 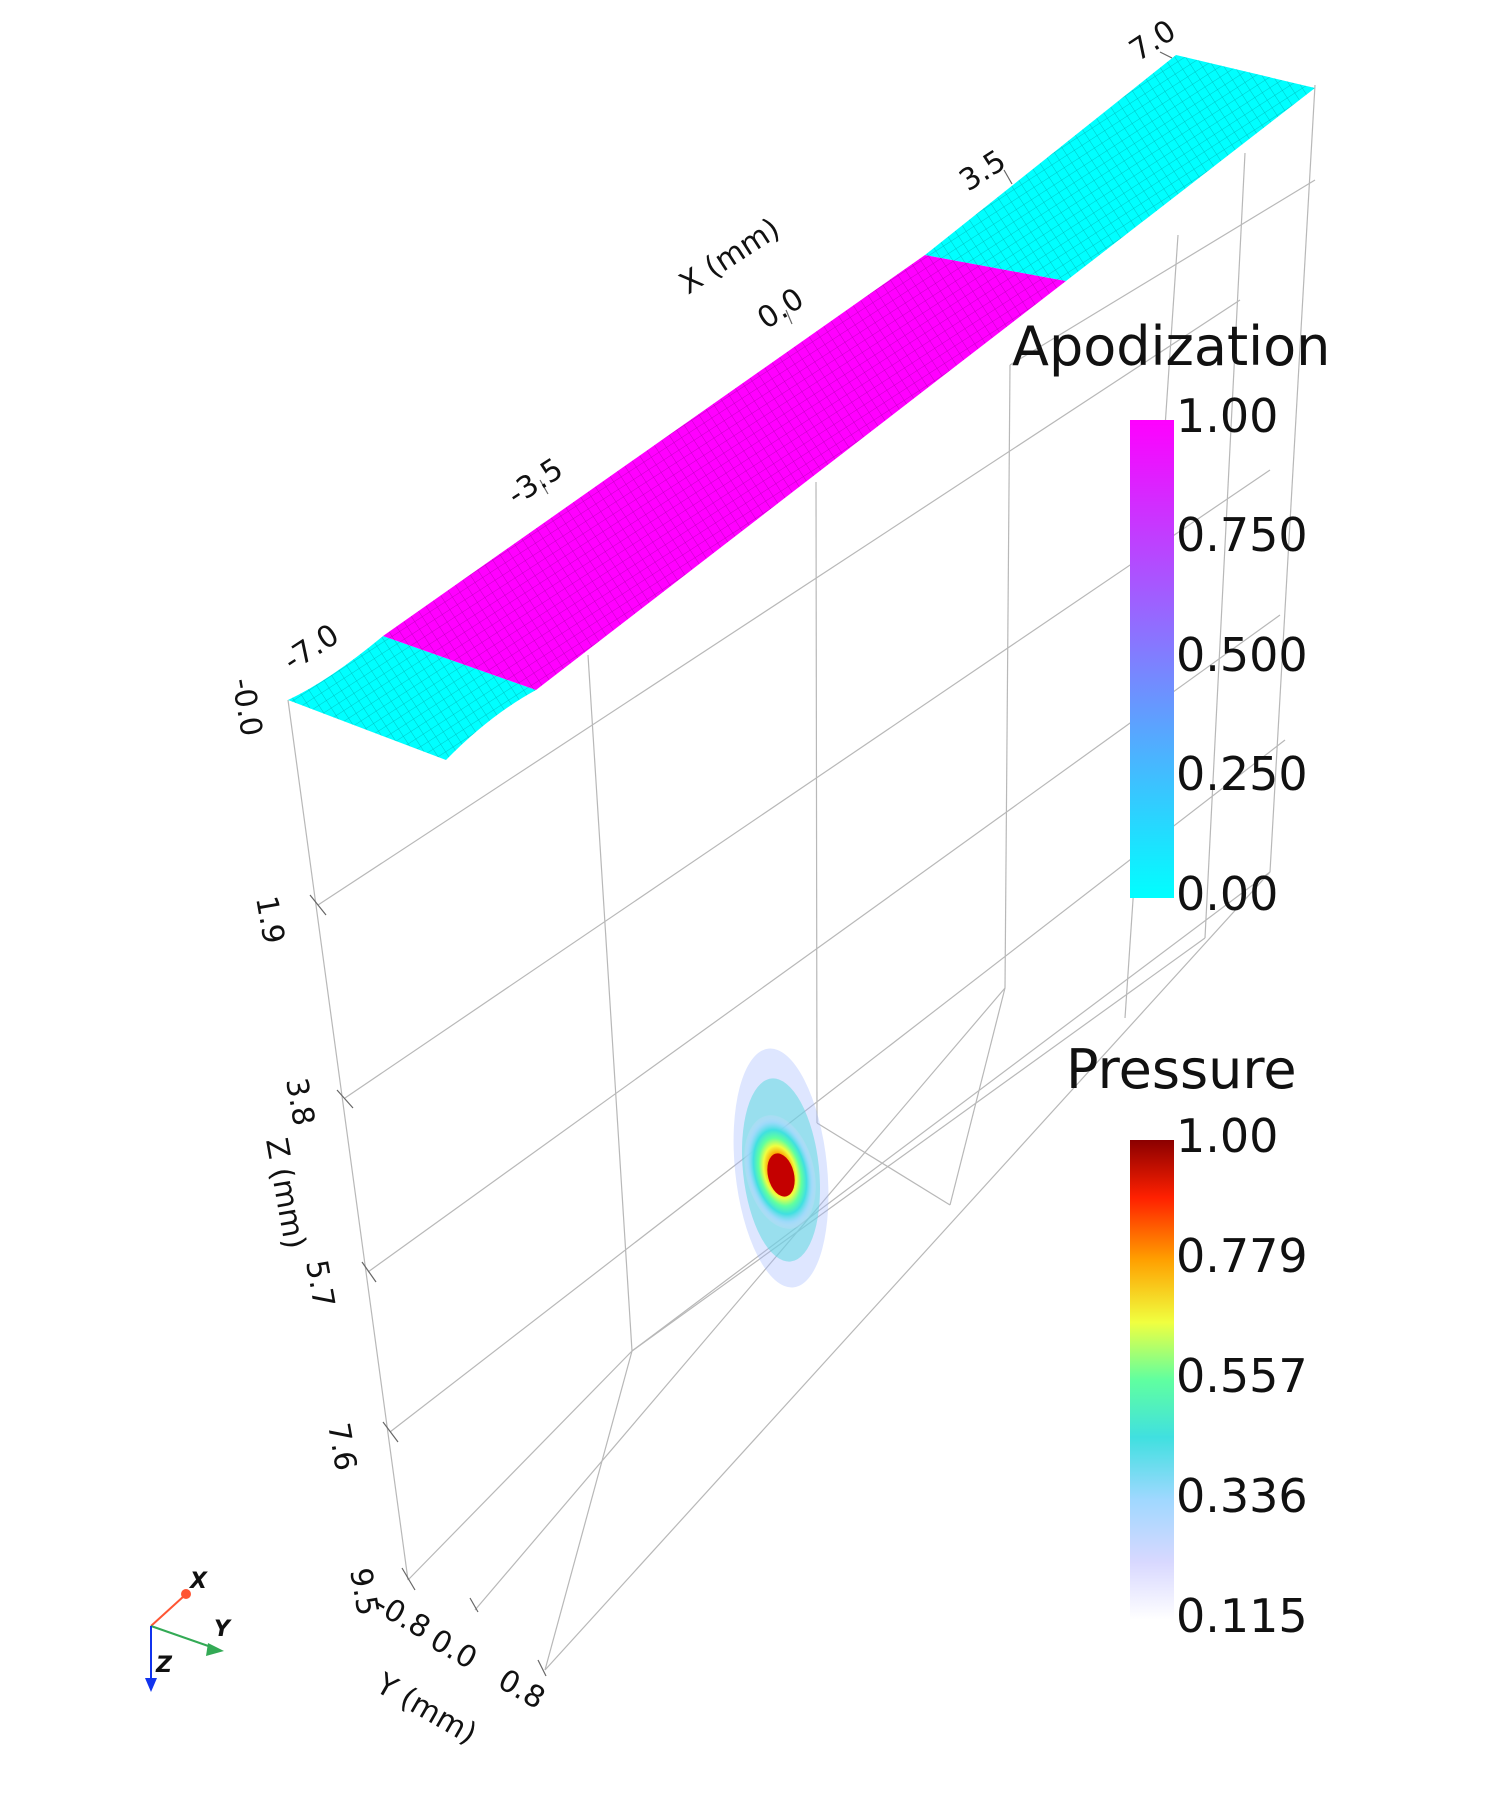 I want to click on triad-x-axis, so click(x=167, y=1611).